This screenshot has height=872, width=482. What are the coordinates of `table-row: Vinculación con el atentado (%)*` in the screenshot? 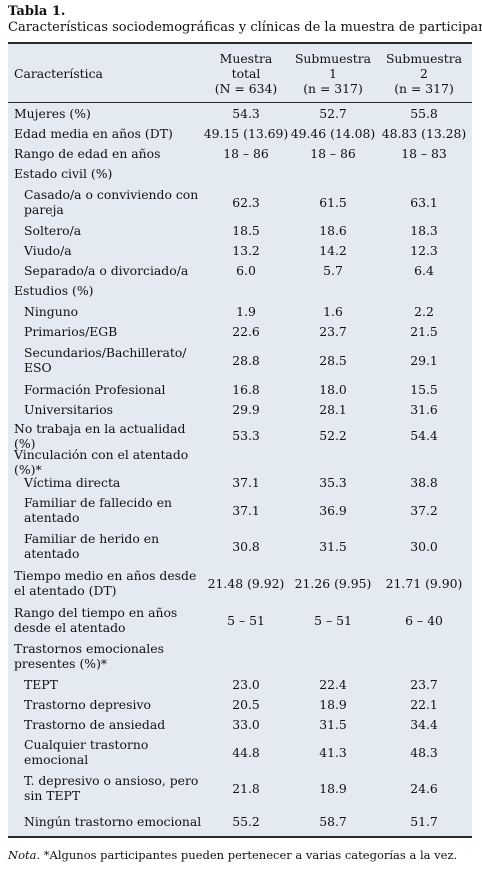 It's located at (240, 462).